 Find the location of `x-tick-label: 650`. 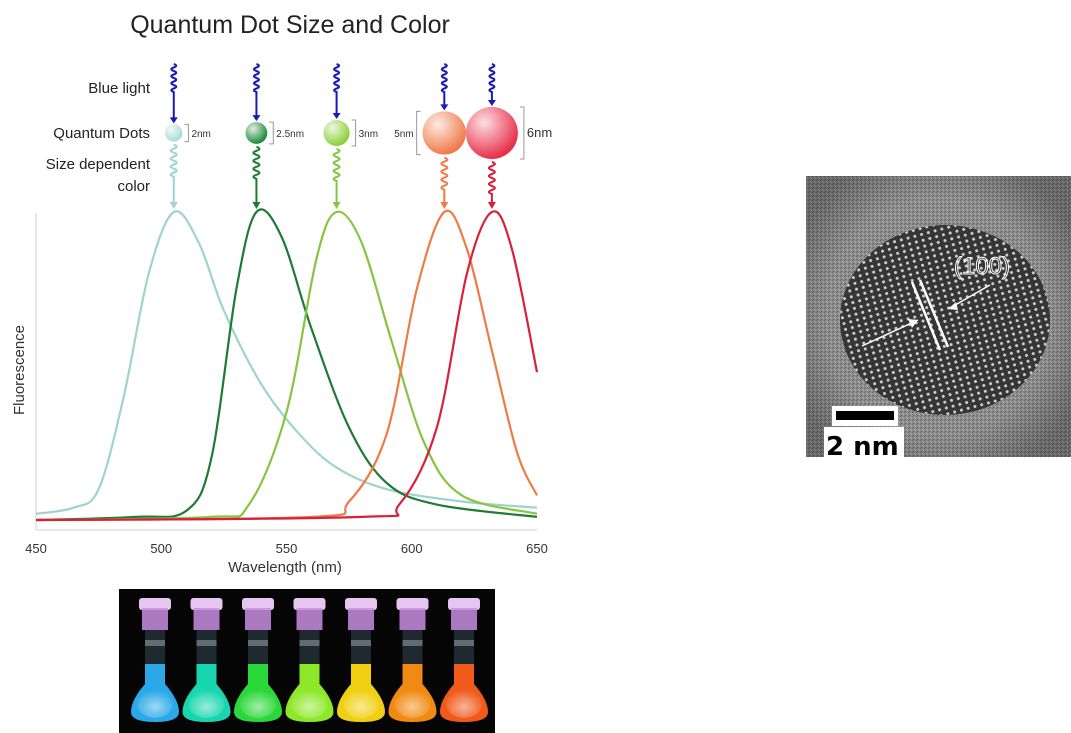

x-tick-label: 650 is located at coordinates (537, 548).